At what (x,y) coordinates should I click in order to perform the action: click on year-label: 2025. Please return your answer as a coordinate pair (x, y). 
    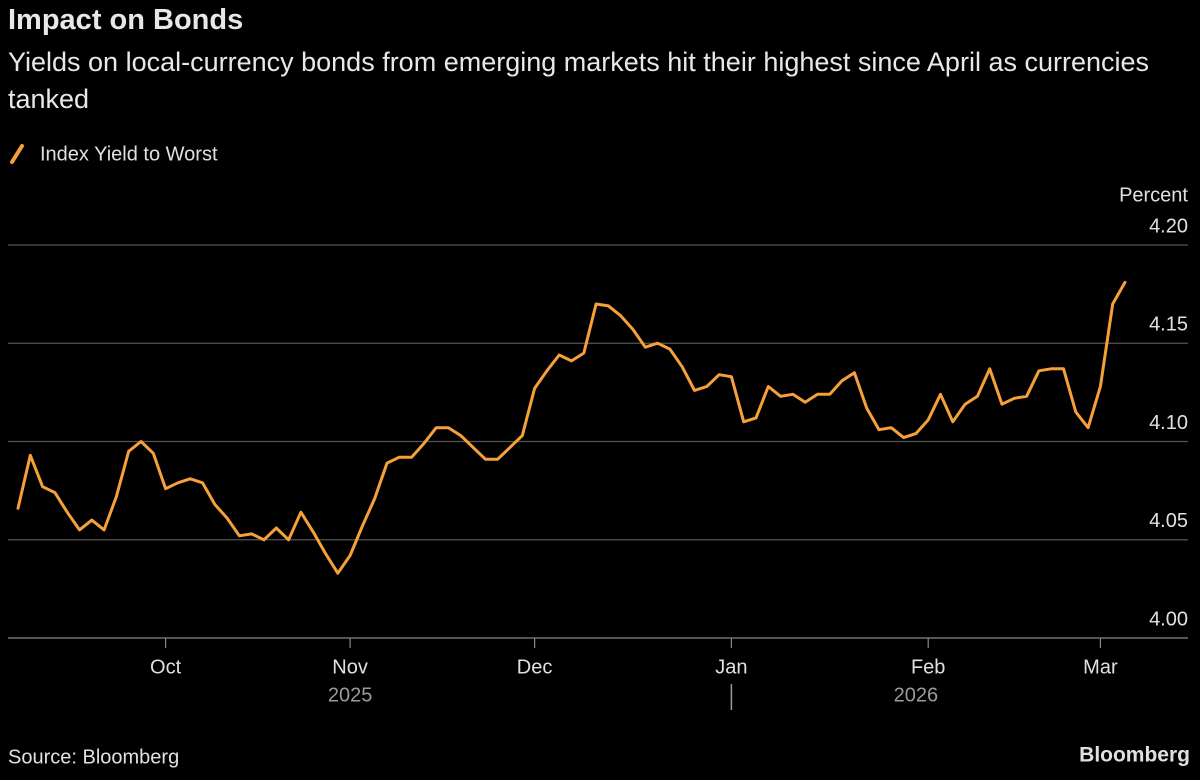
    Looking at the image, I should click on (350, 695).